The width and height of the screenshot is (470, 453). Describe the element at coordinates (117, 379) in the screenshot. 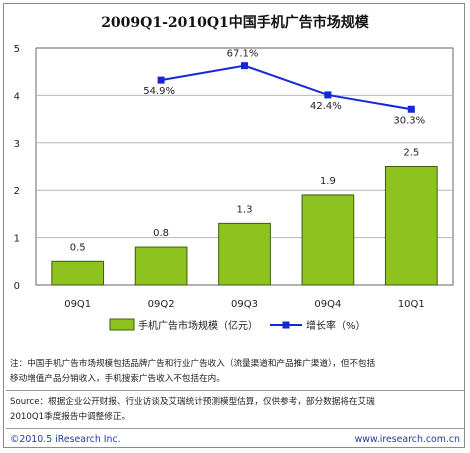

I see `note-line-2: 移动增值产品分销收入，手机搜索广告收入不包括在内。` at that location.